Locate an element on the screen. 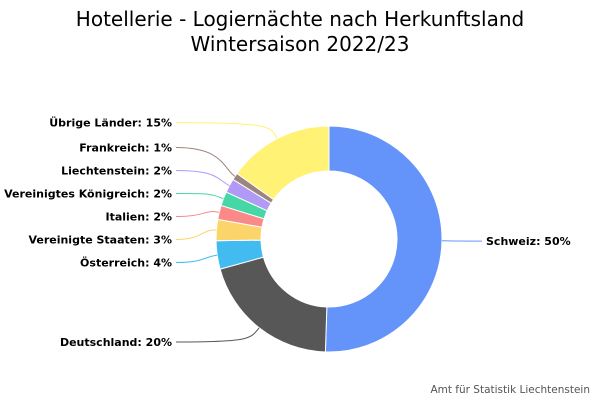  chart-title-line-2: Wintersaison 2022/23 is located at coordinates (300, 44).